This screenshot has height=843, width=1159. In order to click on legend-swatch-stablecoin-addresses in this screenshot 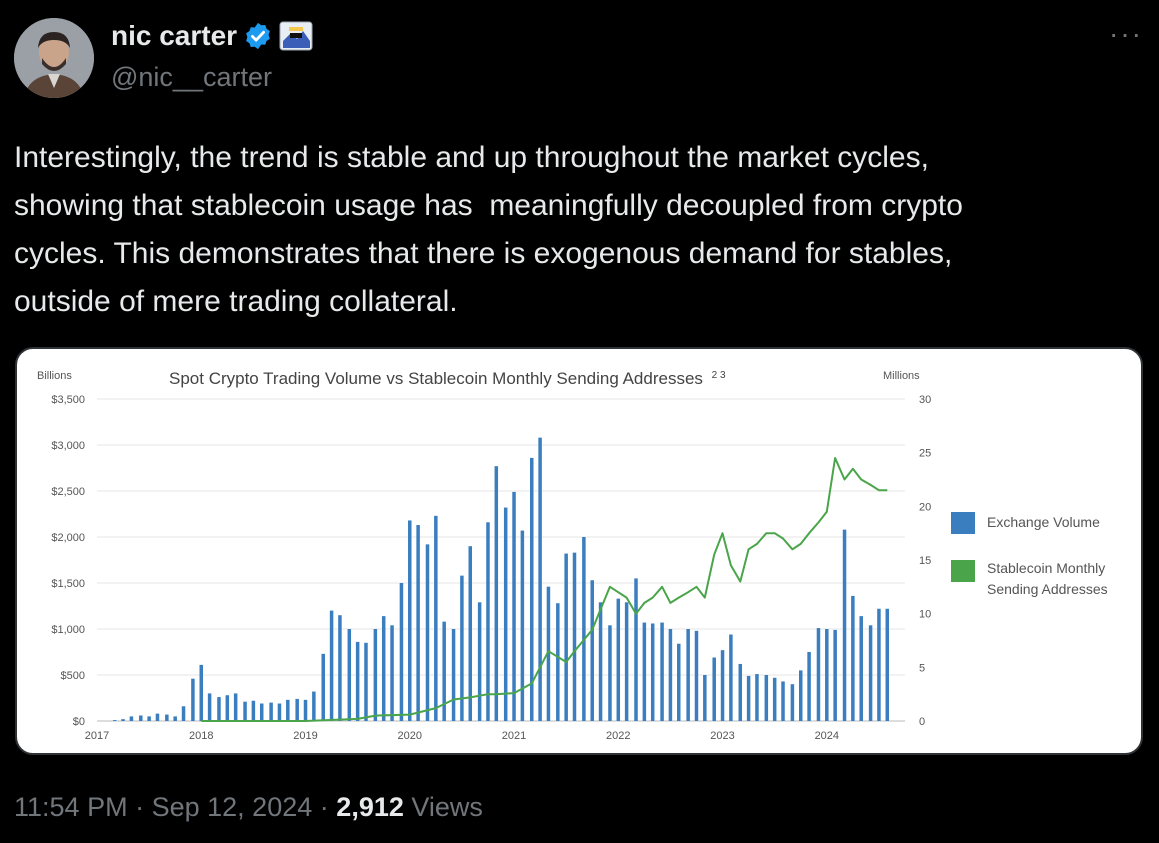, I will do `click(963, 571)`.